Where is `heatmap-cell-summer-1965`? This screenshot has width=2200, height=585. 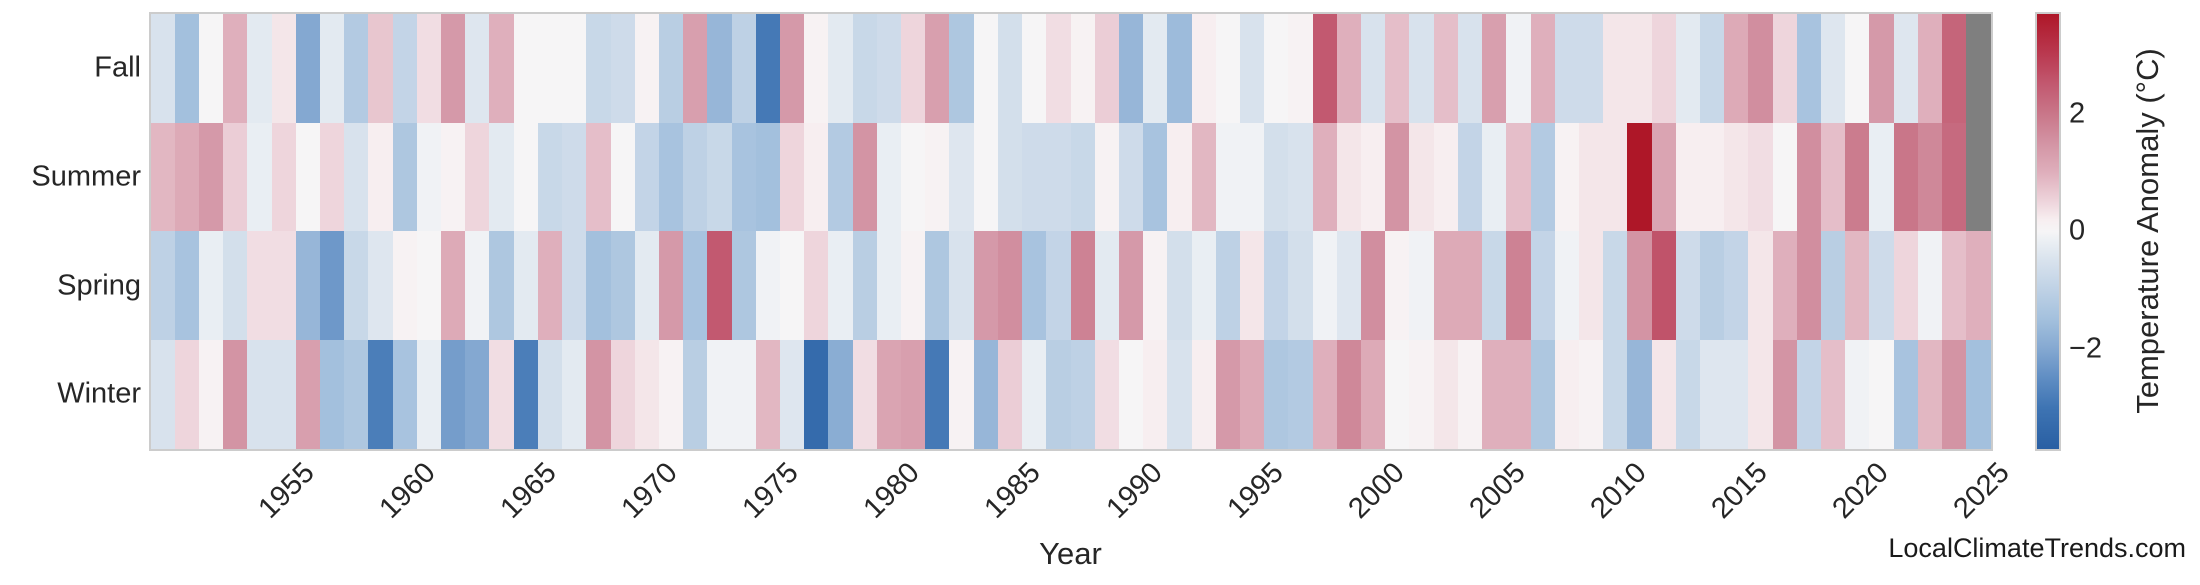
heatmap-cell-summer-1965 is located at coordinates (526, 177).